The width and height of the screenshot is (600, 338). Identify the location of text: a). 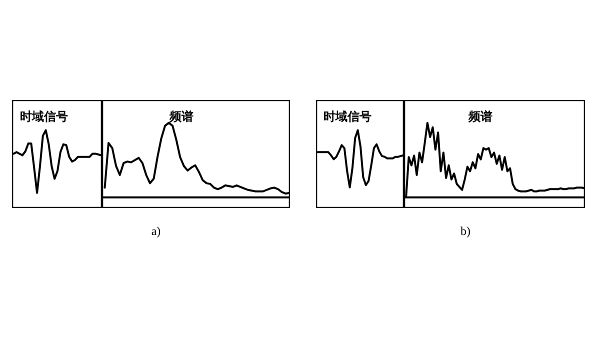
(156, 231).